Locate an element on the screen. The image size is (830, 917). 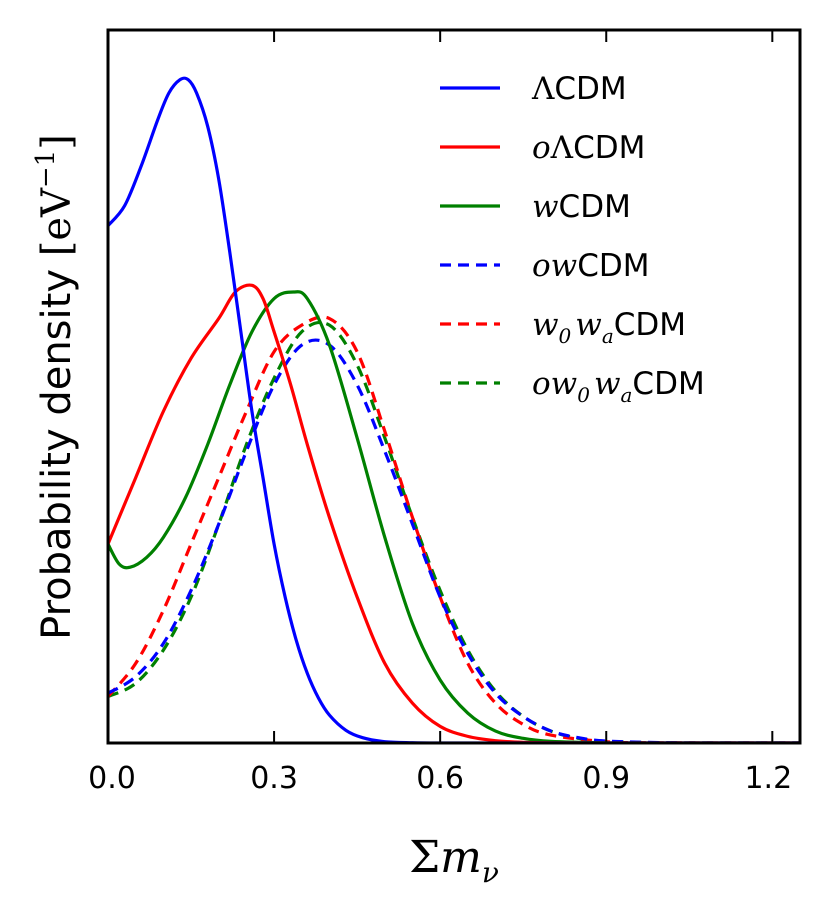
legend-label: oΛCDM is located at coordinates (588, 148).